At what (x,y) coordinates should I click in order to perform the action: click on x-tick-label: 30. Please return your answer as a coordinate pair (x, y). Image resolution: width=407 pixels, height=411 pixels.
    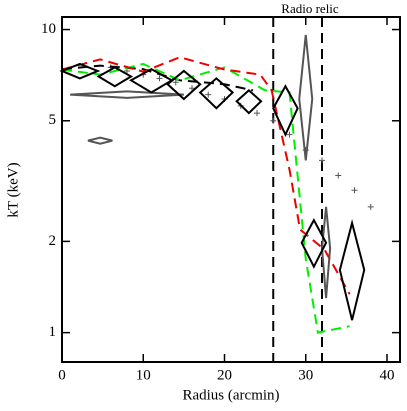
    Looking at the image, I should click on (305, 375).